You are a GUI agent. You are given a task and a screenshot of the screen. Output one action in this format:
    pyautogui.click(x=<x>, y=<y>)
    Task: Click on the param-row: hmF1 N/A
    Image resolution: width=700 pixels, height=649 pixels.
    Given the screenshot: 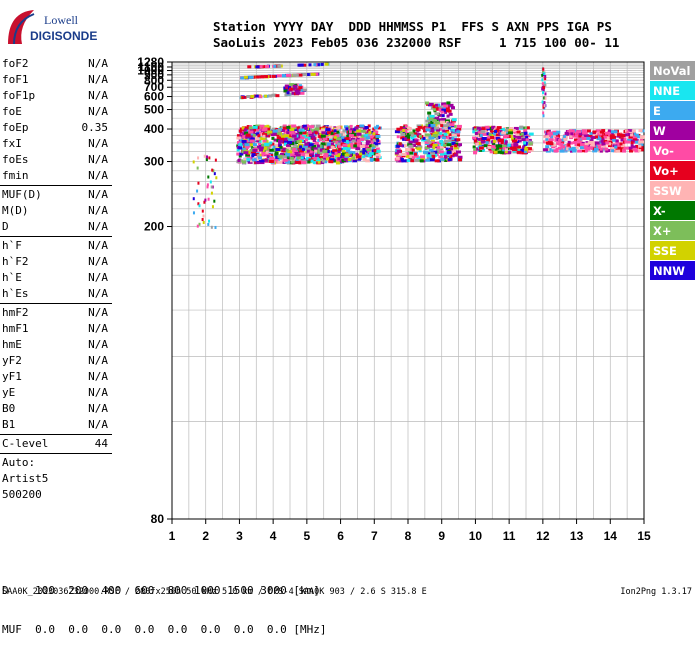 What is the action you would take?
    pyautogui.click(x=56, y=329)
    